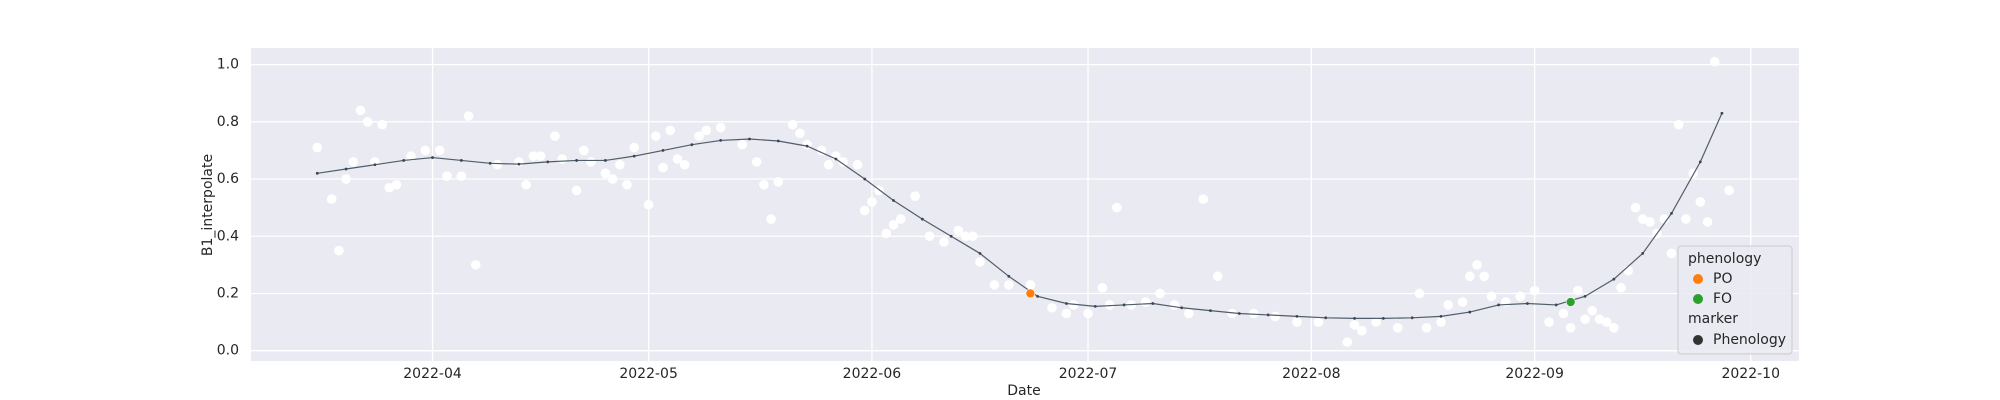 The height and width of the screenshot is (400, 2000). I want to click on legend-marker, so click(1698, 299).